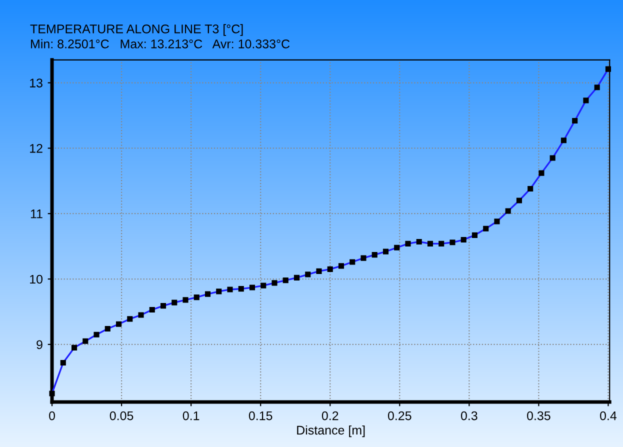  What do you see at coordinates (36, 83) in the screenshot?
I see `y-tick-label: 13` at bounding box center [36, 83].